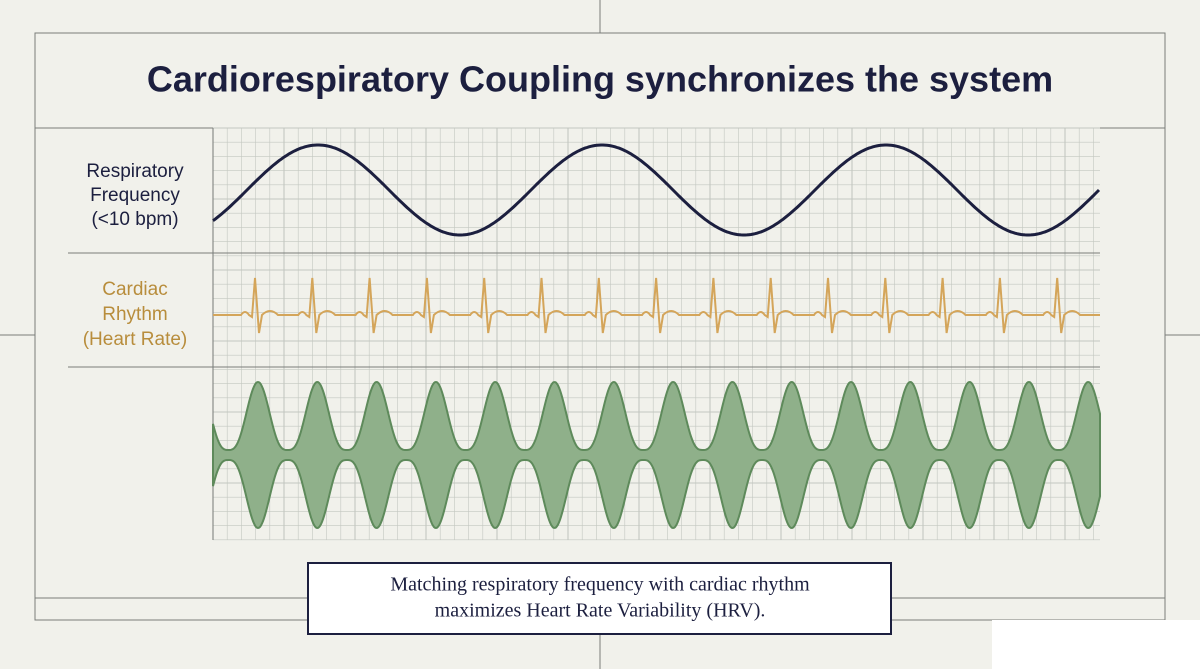 This screenshot has width=1200, height=669. What do you see at coordinates (1096, 644) in the screenshot?
I see `corner-patch` at bounding box center [1096, 644].